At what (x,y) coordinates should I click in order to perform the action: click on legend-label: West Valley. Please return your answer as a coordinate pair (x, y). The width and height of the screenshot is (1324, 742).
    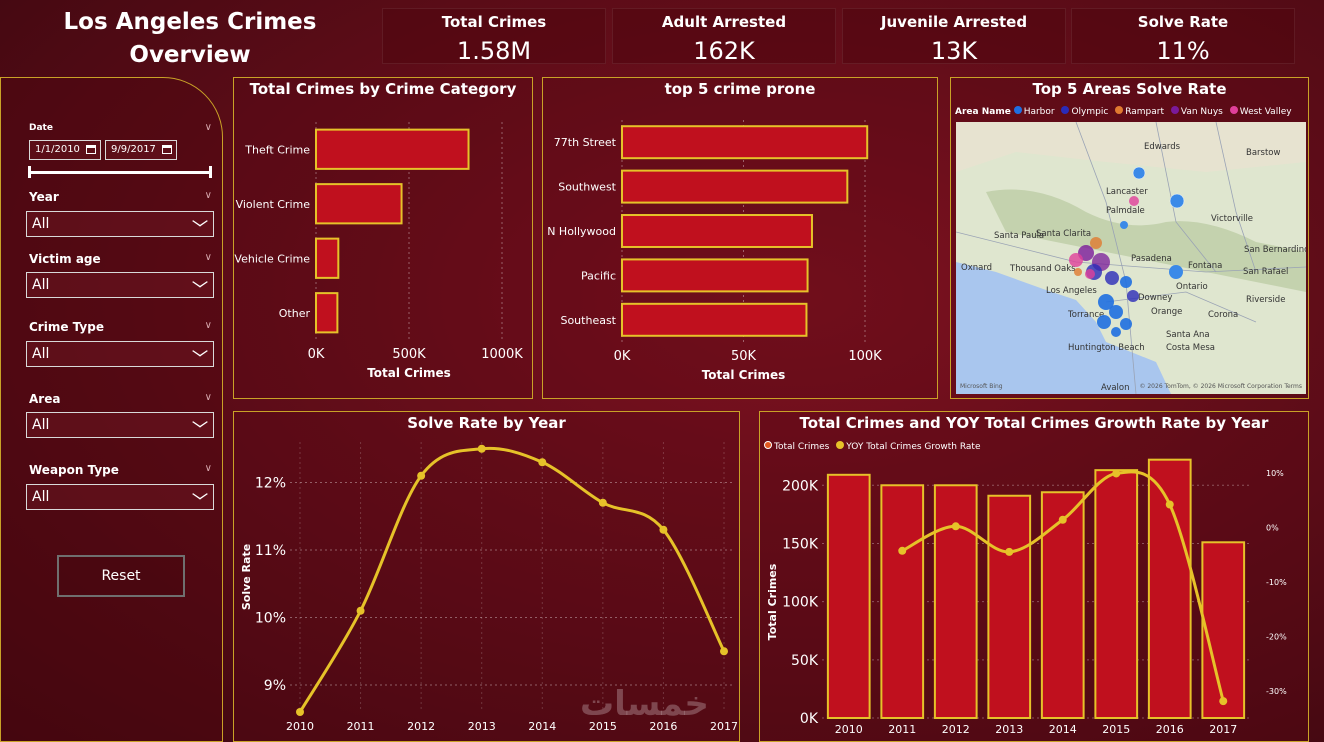
    Looking at the image, I should click on (1265, 112).